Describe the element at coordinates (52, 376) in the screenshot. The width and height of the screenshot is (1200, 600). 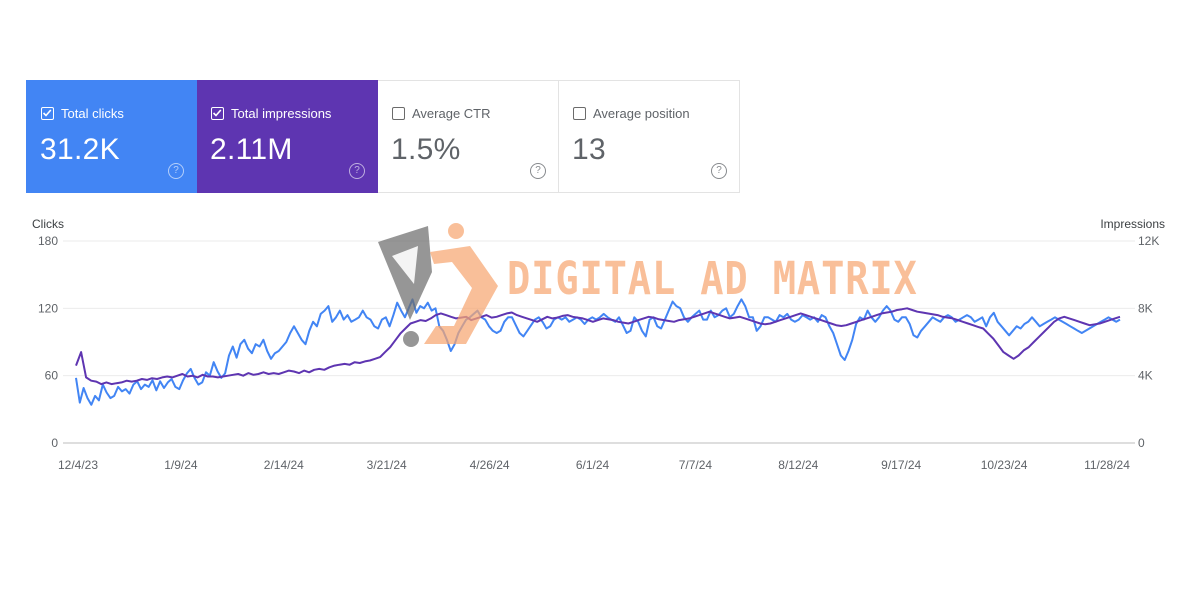
I see `y-tick-left: 60` at that location.